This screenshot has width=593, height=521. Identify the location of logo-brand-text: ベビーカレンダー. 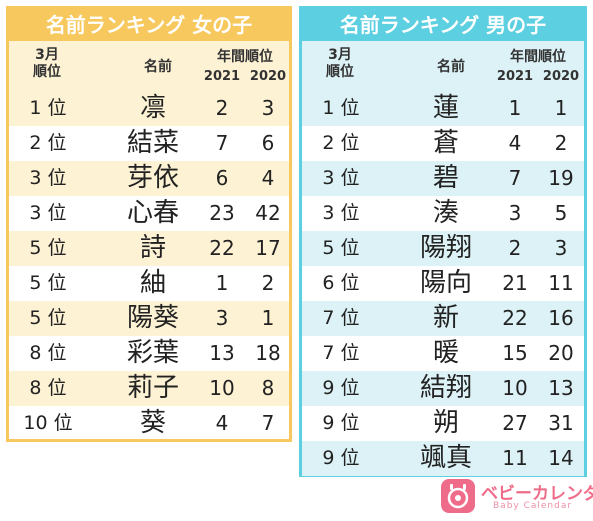
(537, 494).